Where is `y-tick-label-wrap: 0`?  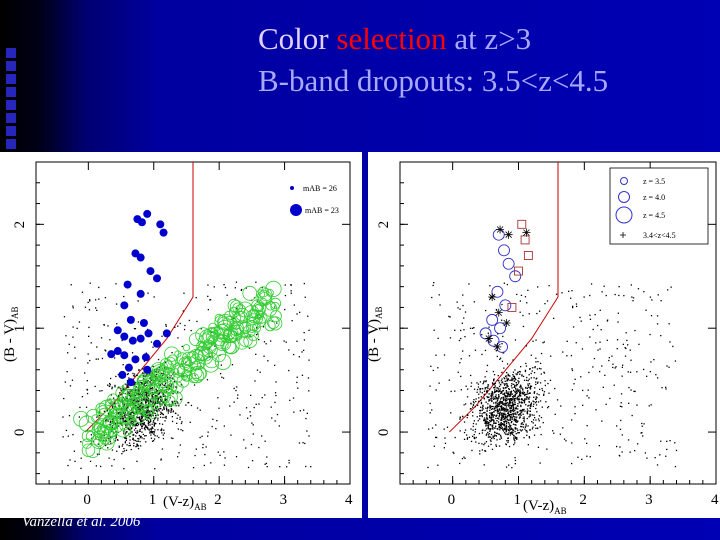
y-tick-label-wrap: 0 is located at coordinates (384, 433).